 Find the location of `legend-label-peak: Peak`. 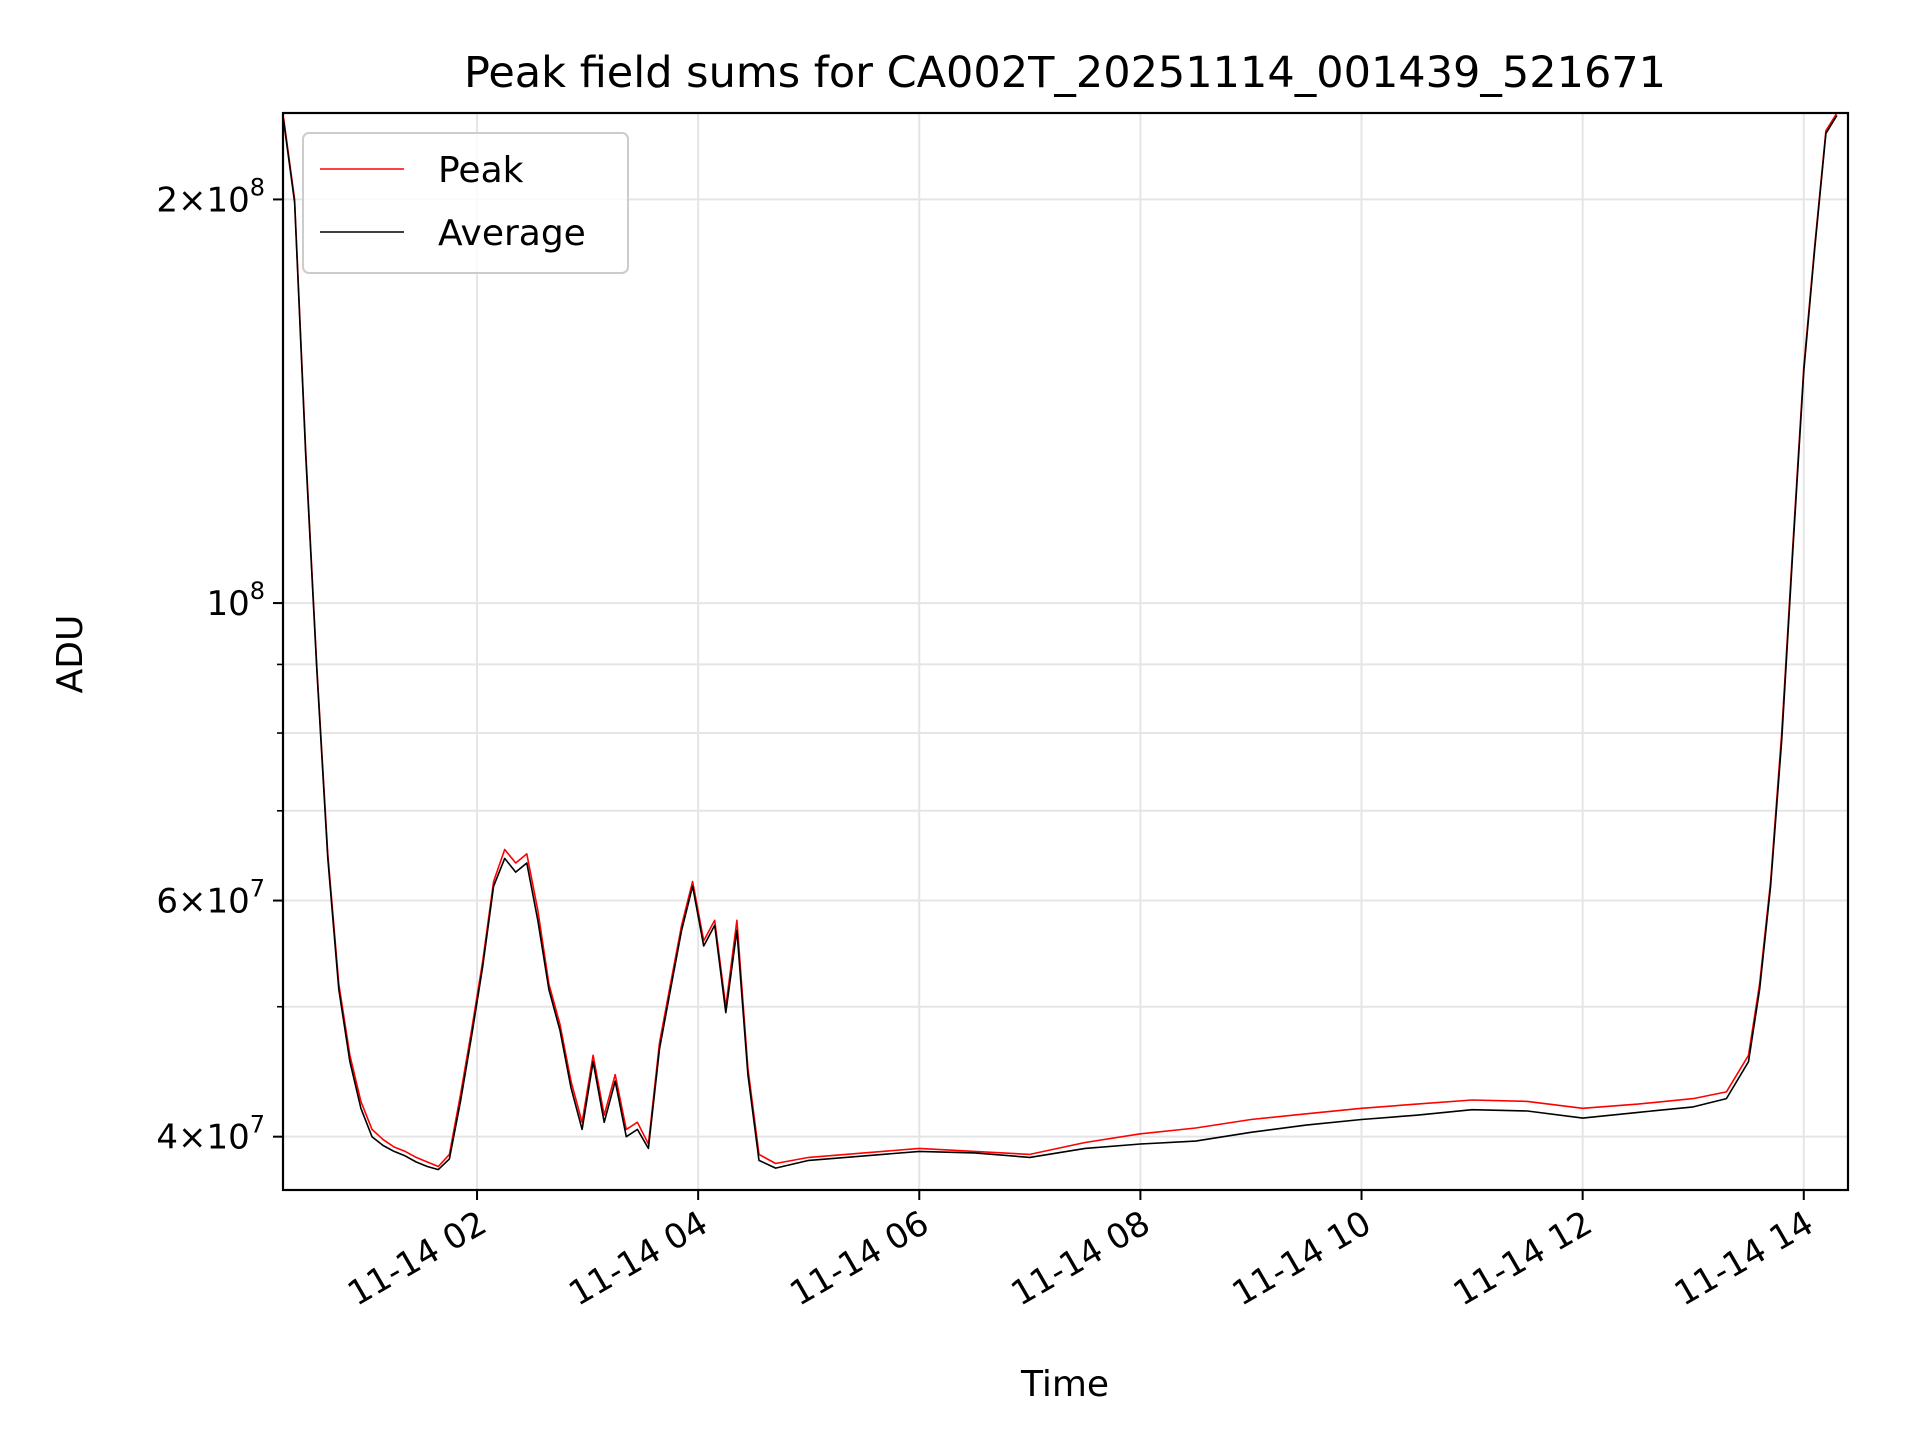

legend-label-peak: Peak is located at coordinates (481, 170).